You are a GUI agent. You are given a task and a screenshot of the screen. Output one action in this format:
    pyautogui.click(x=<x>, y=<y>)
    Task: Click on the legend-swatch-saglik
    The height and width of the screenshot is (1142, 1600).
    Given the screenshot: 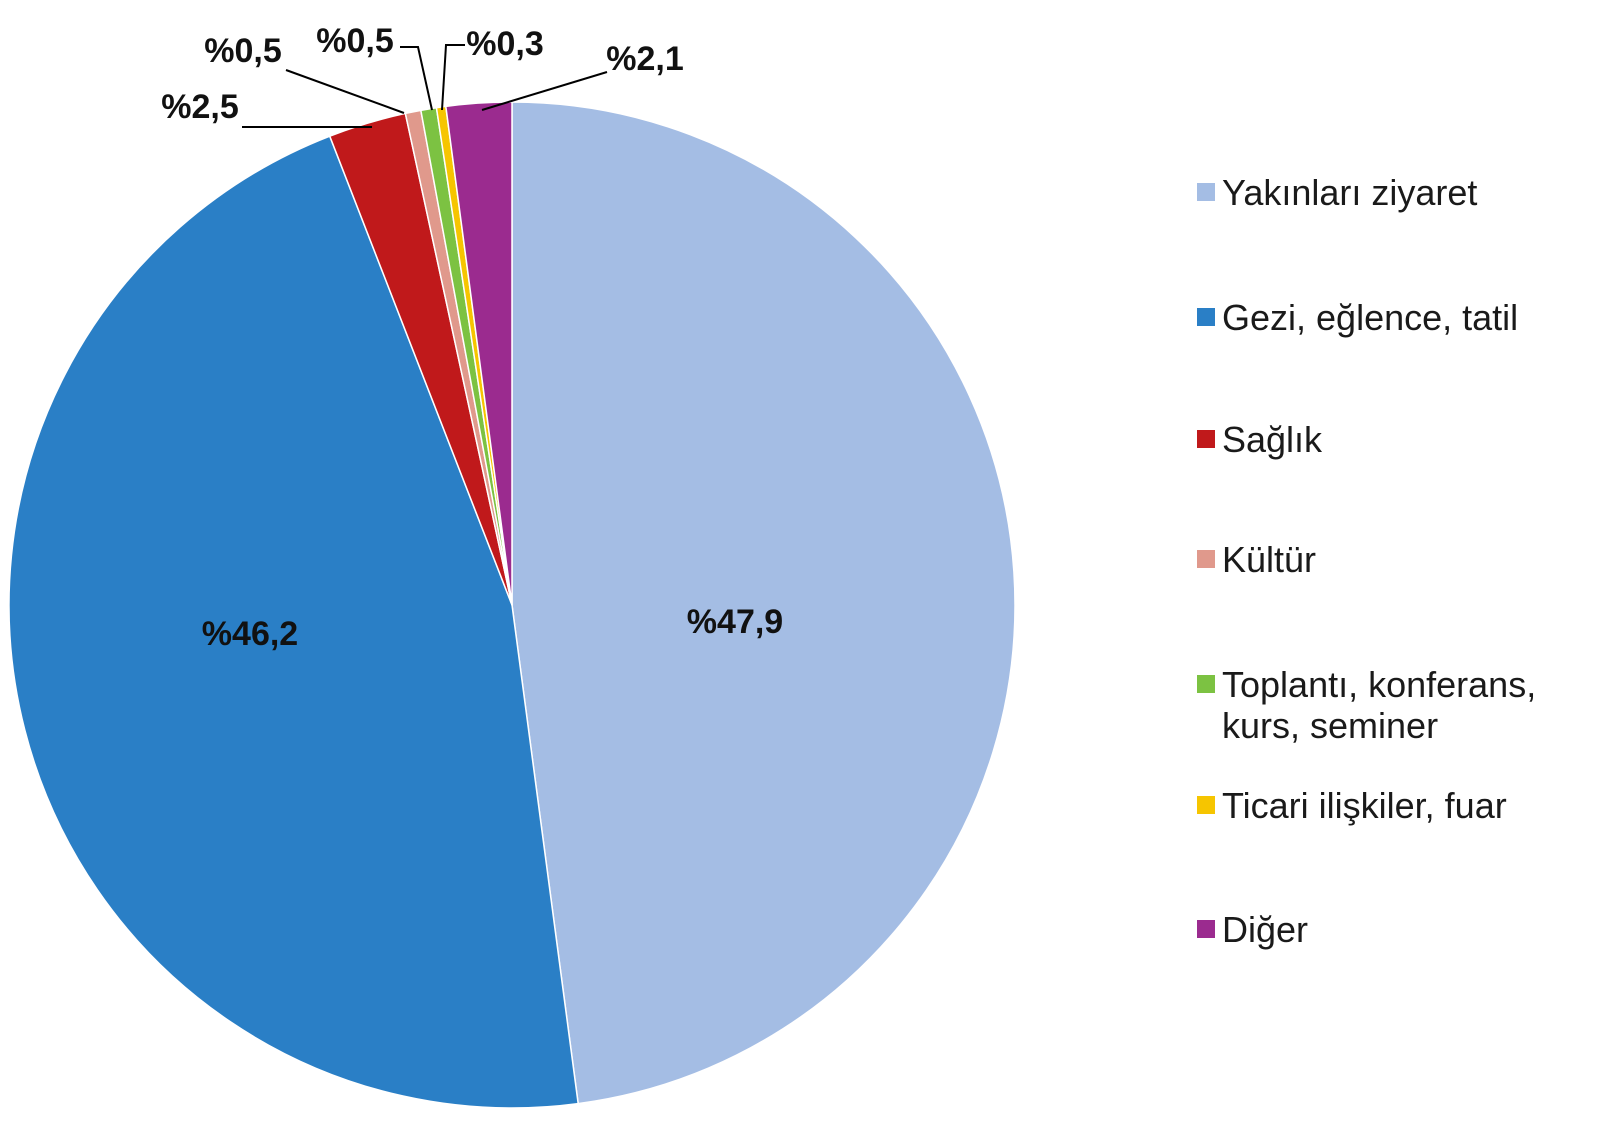 What is the action you would take?
    pyautogui.click(x=1206, y=439)
    